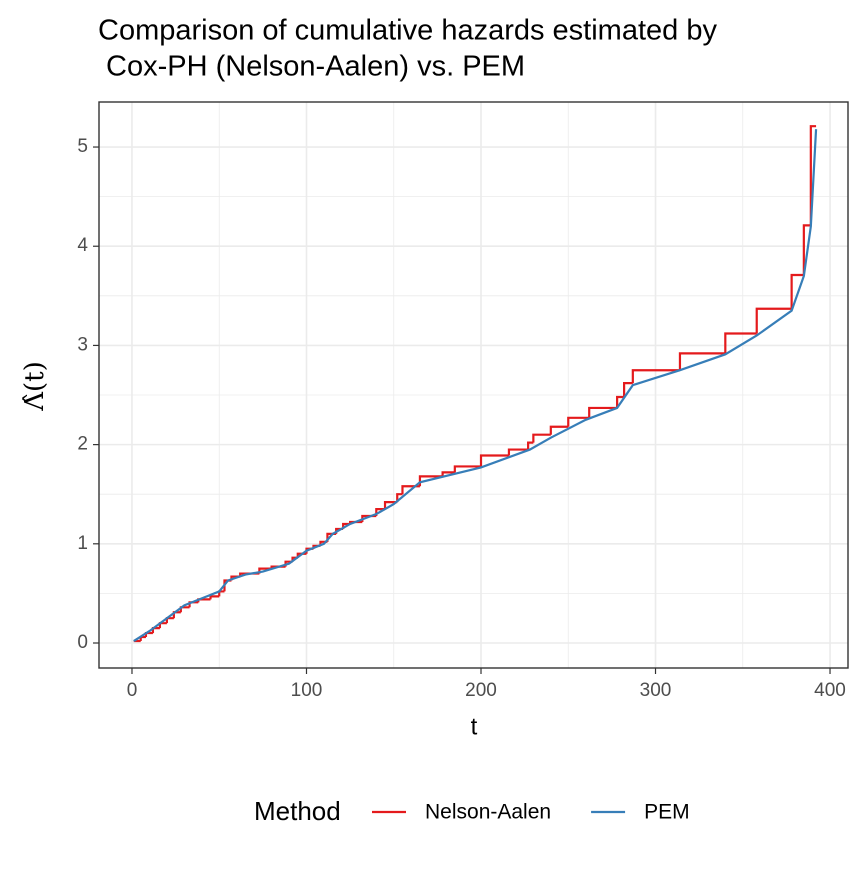  Describe the element at coordinates (82, 245) in the screenshot. I see `y-tick-label: 4` at that location.